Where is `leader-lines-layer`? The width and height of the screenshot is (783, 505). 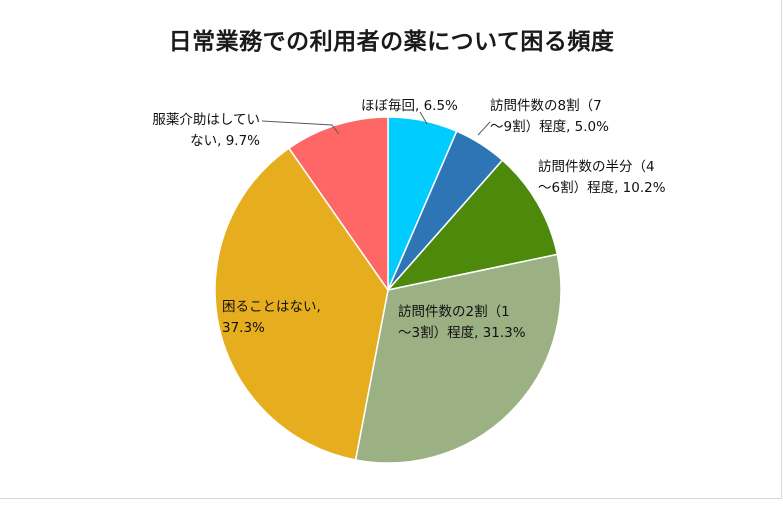 leader-lines-layer is located at coordinates (376, 123).